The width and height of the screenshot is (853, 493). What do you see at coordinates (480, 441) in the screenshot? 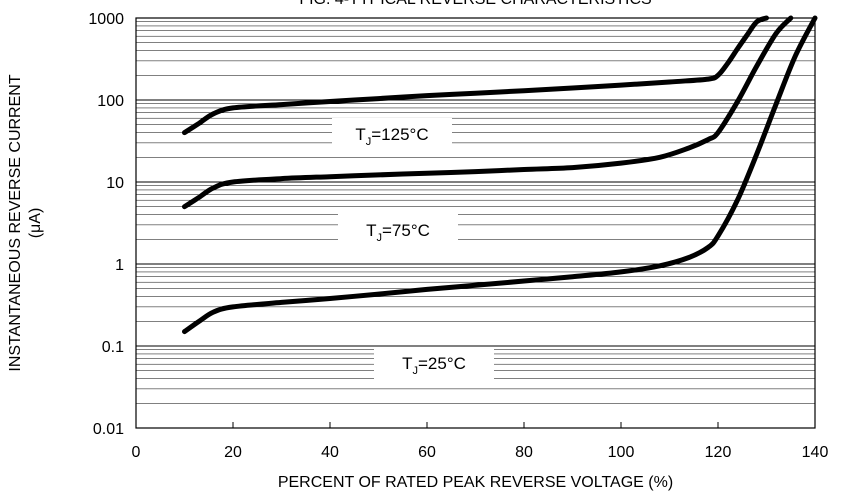
I see `x-axis-ticks: 0 20 40 60 80 100 120 140` at bounding box center [480, 441].